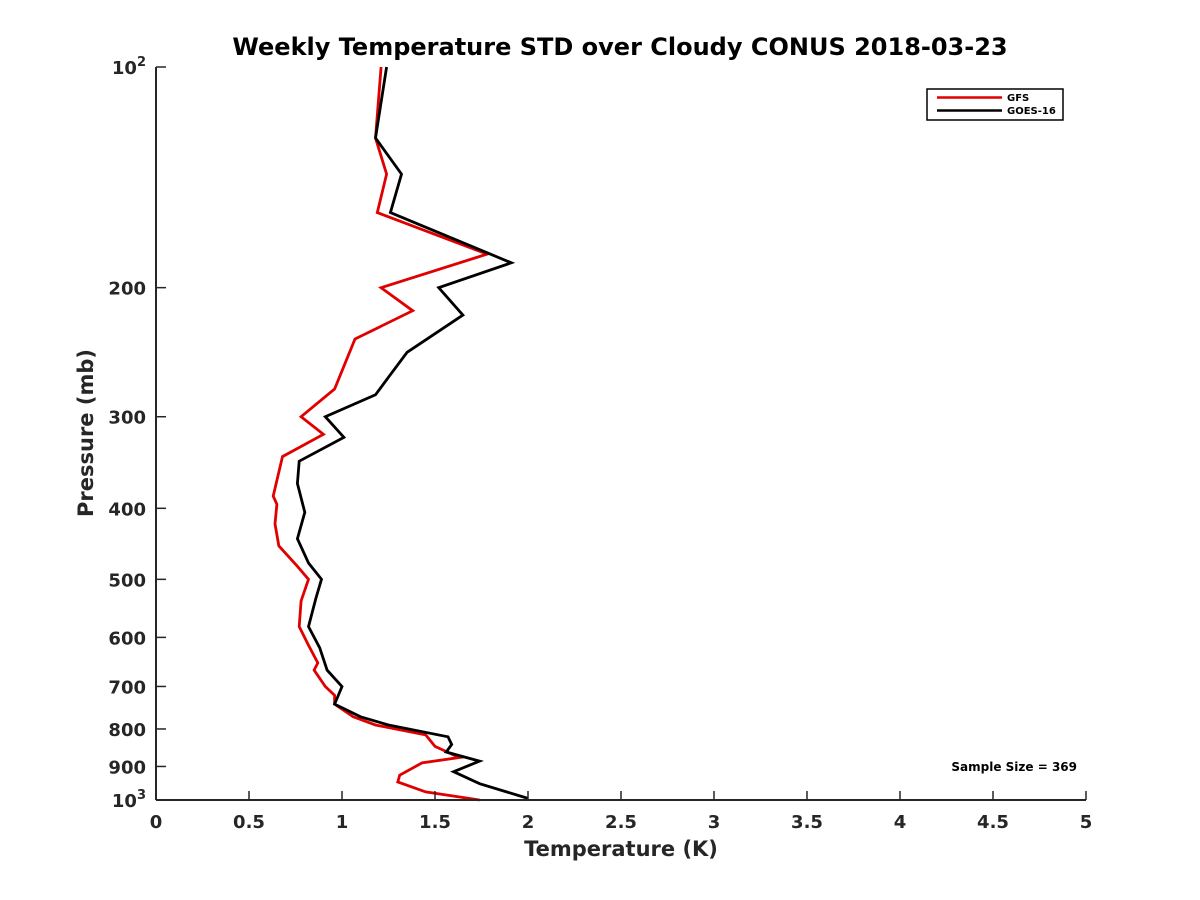 Image resolution: width=1200 pixels, height=900 pixels. What do you see at coordinates (1014, 767) in the screenshot?
I see `sample-size-annotation: Sample Size = 369` at bounding box center [1014, 767].